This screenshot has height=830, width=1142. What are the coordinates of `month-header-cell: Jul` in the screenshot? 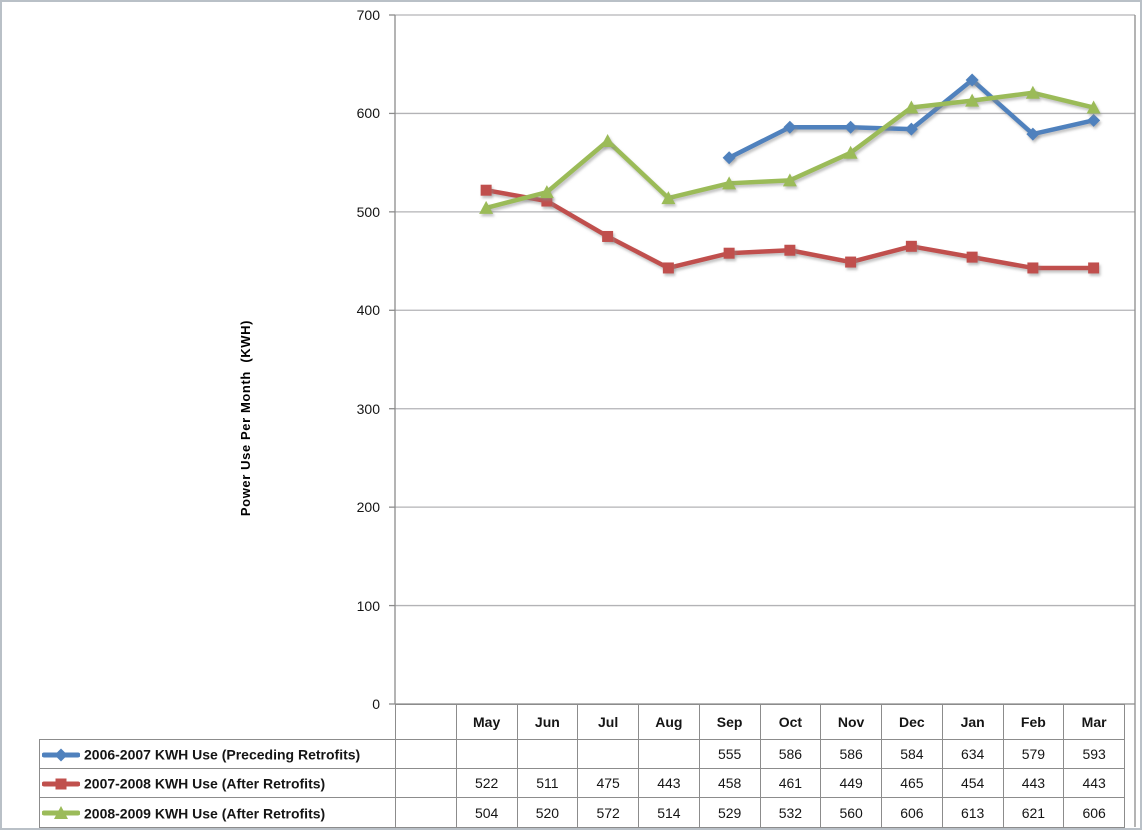 It's located at (608, 722).